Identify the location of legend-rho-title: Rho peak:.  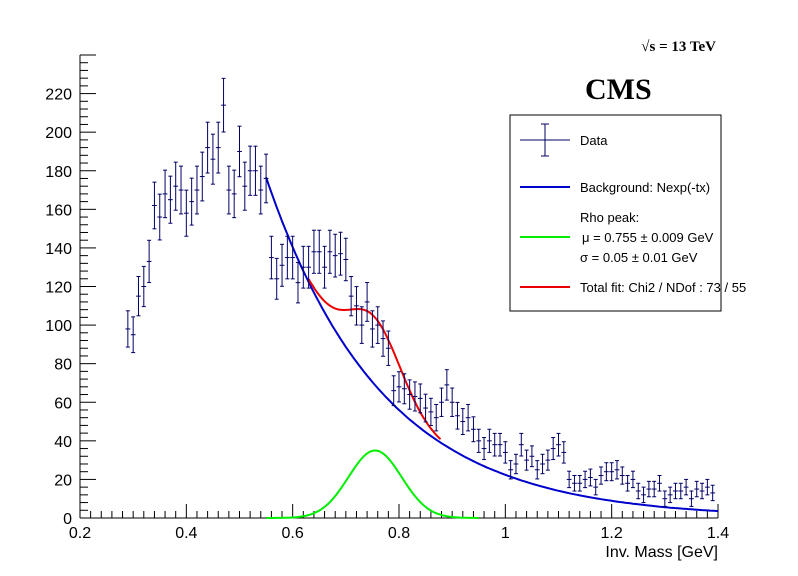
(609, 217).